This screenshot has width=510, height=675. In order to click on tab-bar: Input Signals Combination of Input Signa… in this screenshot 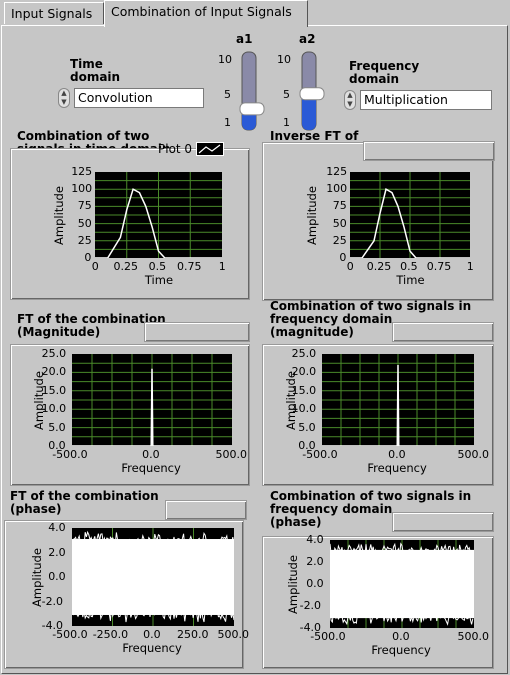, I will do `click(255, 13)`.